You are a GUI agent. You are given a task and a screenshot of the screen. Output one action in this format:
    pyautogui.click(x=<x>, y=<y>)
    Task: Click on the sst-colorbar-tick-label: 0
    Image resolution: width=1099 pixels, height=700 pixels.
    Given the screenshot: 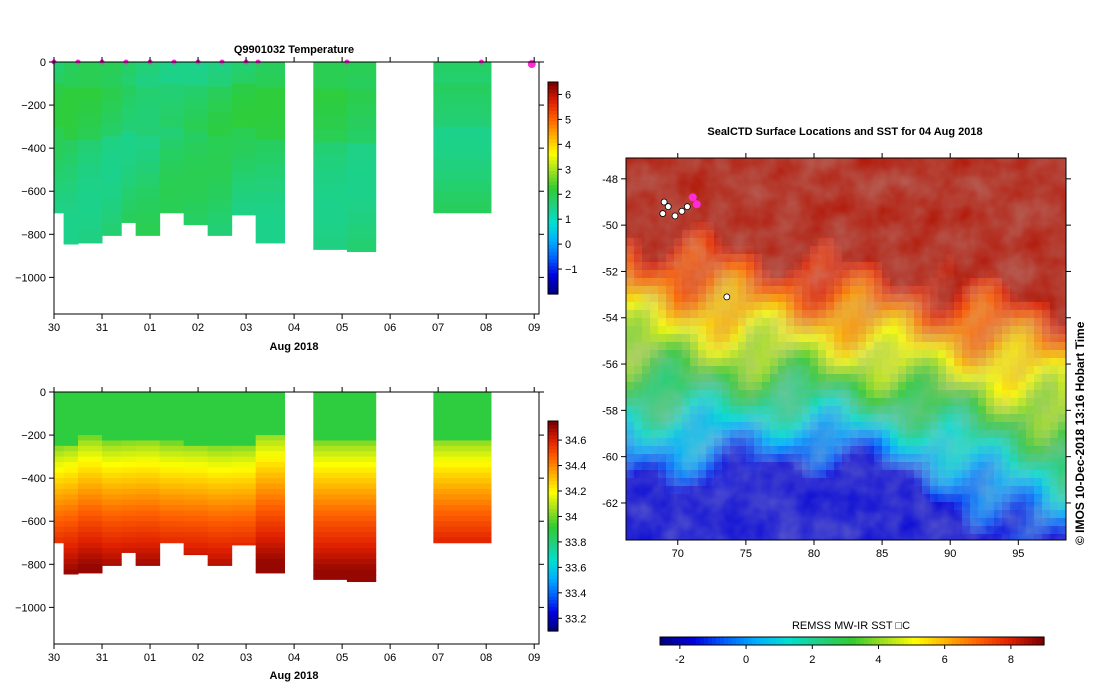 What is the action you would take?
    pyautogui.click(x=746, y=660)
    